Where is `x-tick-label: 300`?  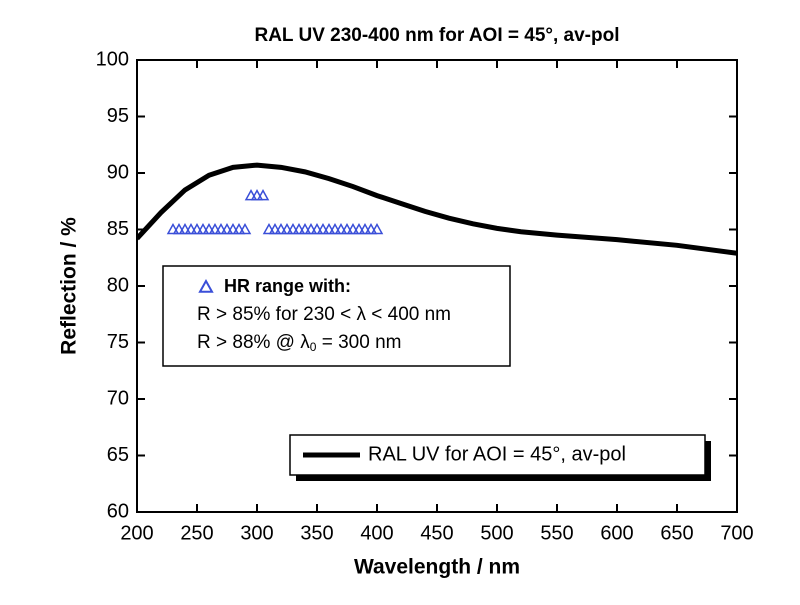 x-tick-label: 300 is located at coordinates (256, 533).